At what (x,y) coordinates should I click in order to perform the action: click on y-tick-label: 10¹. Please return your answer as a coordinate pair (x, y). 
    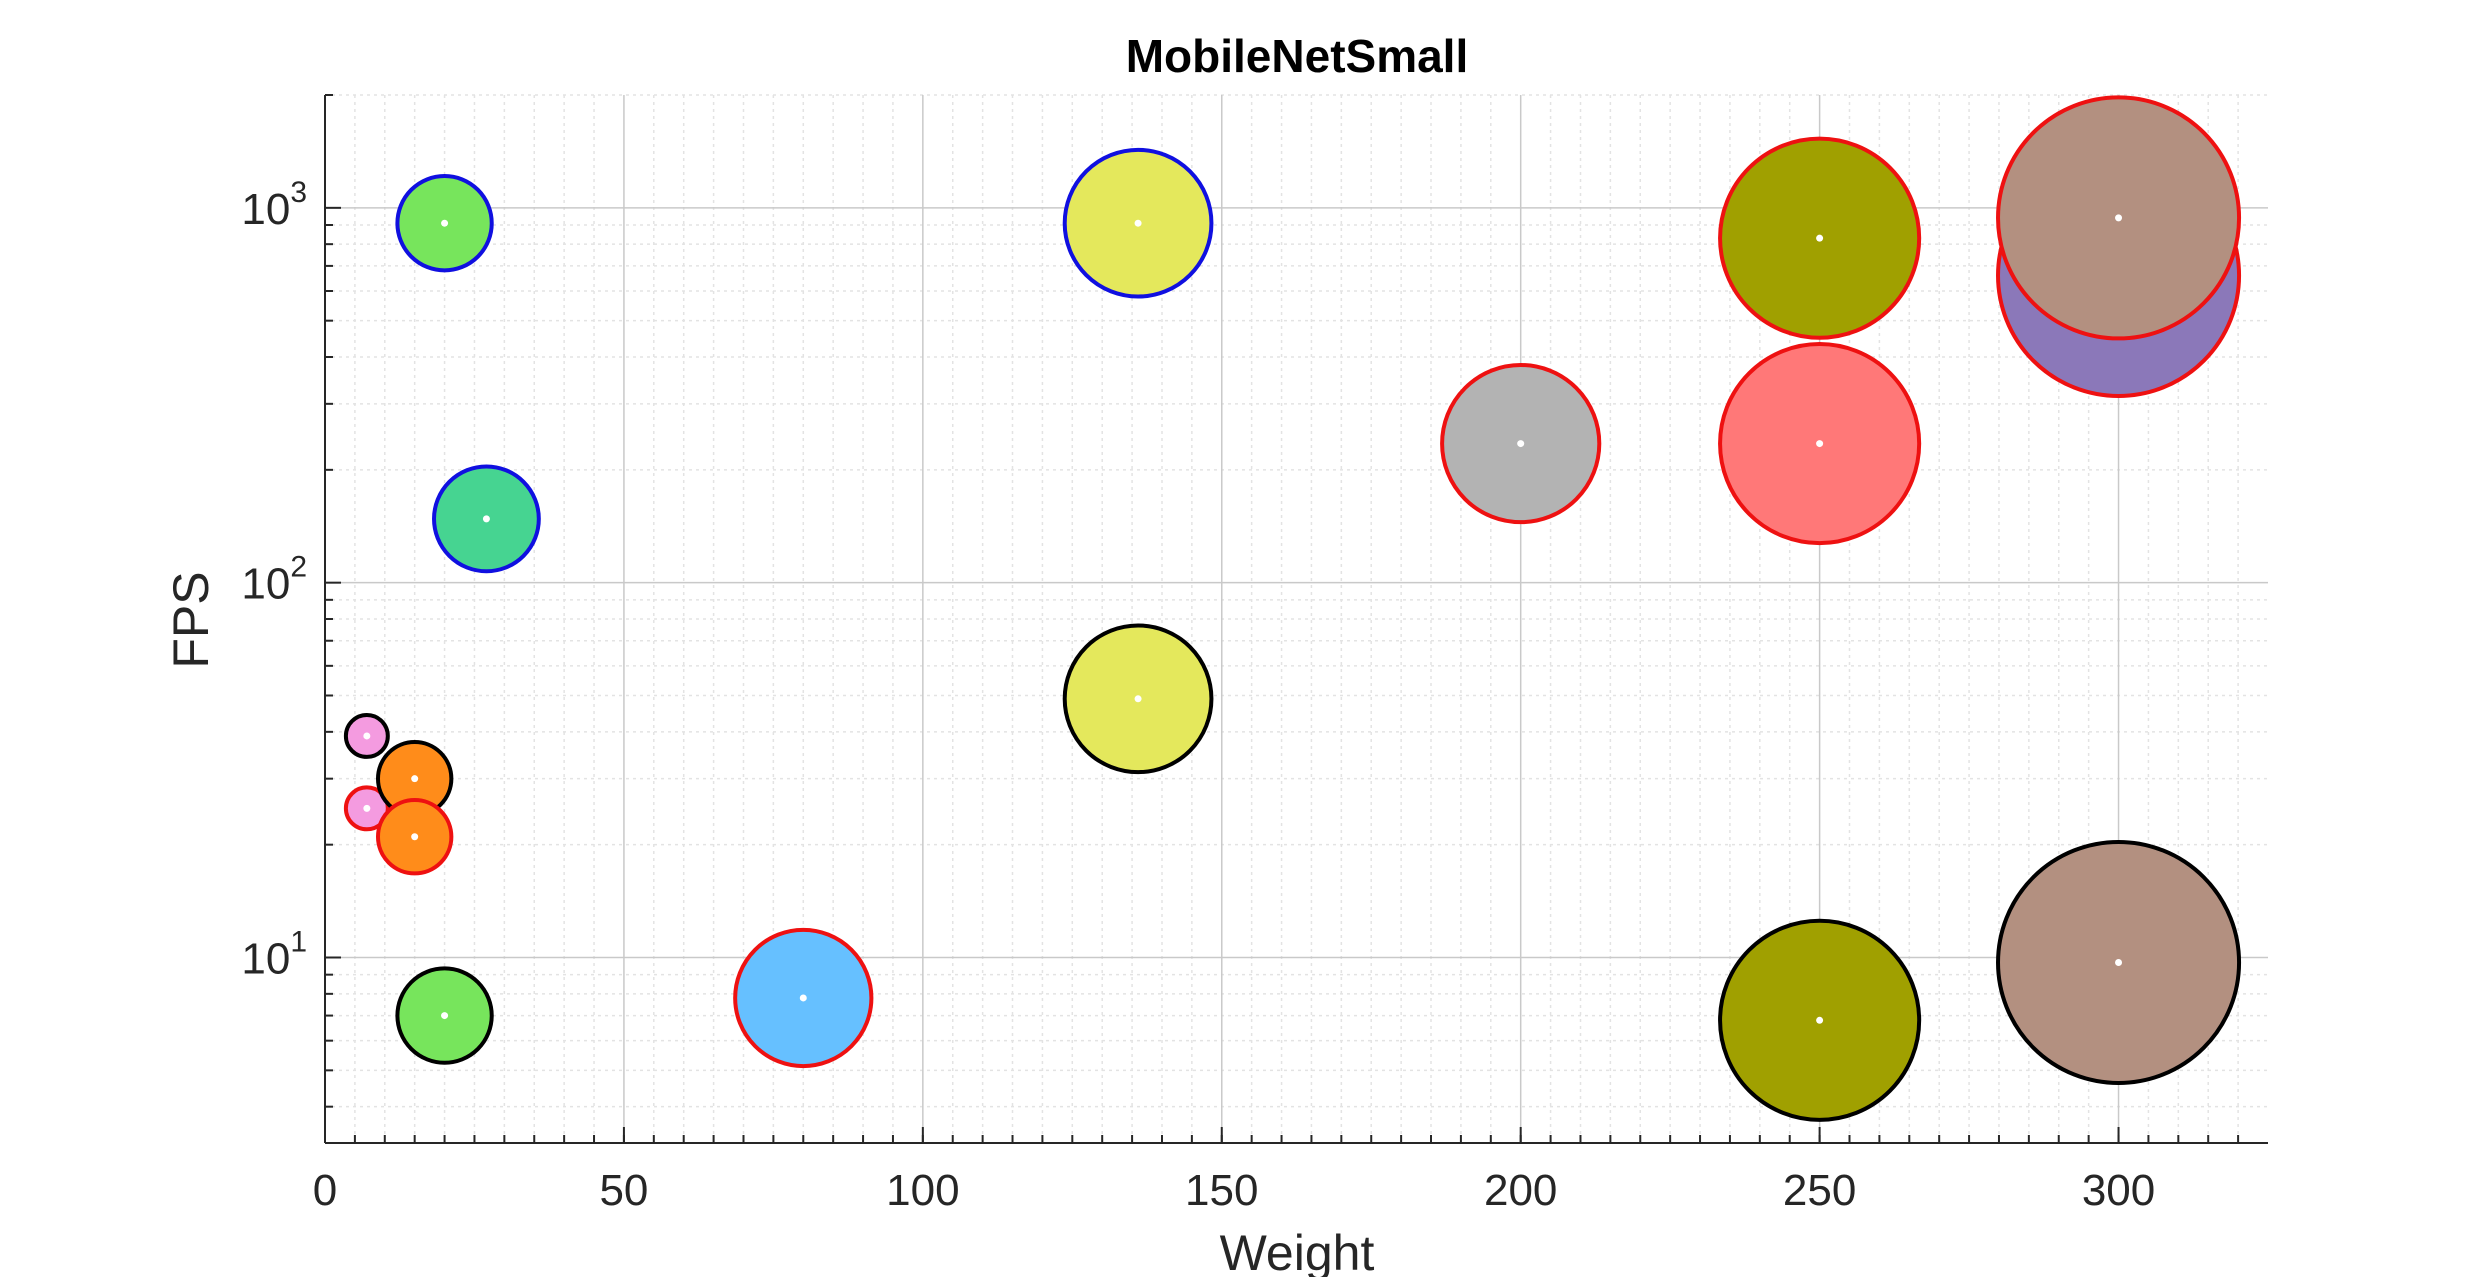
    Looking at the image, I should click on (274, 955).